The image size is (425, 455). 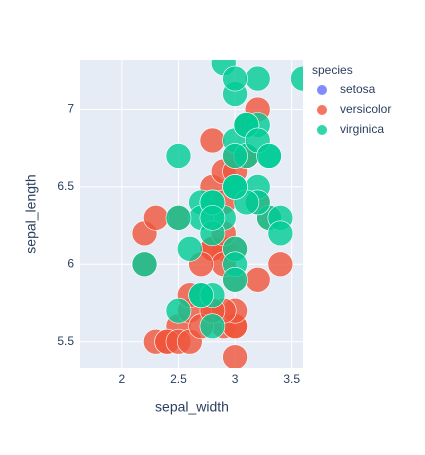 What do you see at coordinates (70, 109) in the screenshot?
I see `y-tick-label: 7` at bounding box center [70, 109].